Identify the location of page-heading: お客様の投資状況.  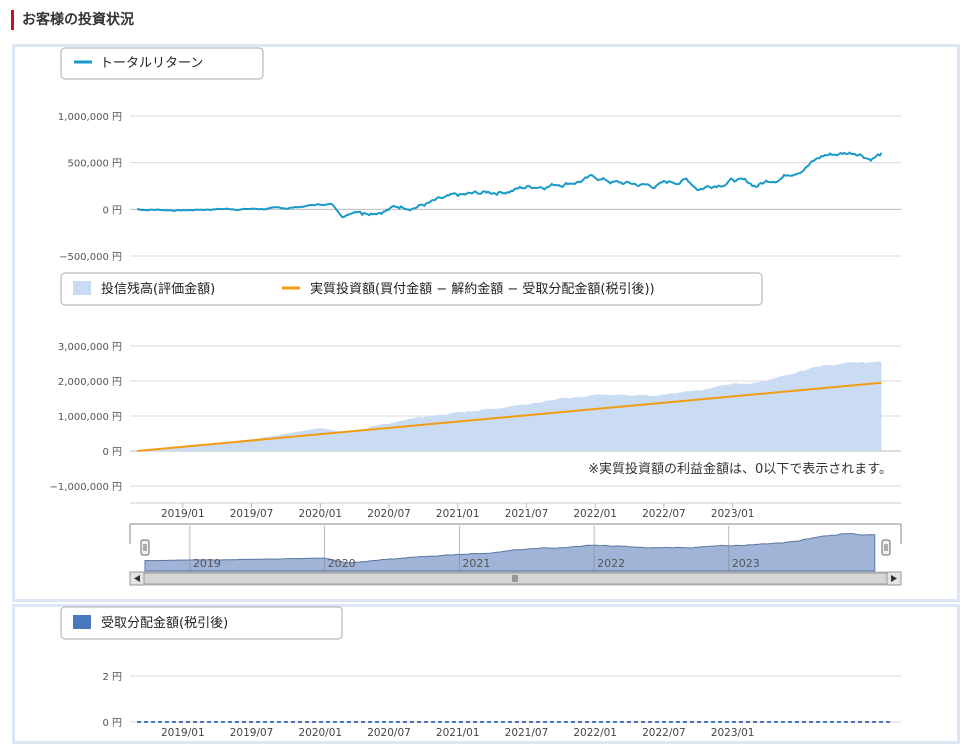
(72, 20).